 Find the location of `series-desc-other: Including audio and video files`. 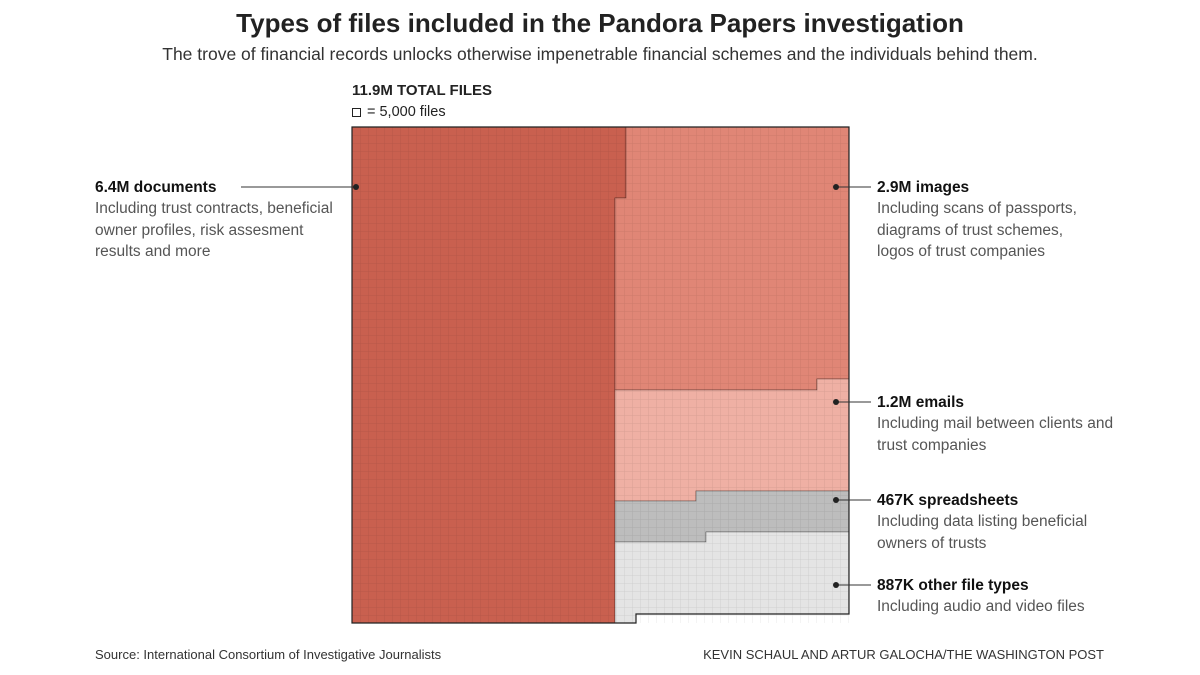

series-desc-other: Including audio and video files is located at coordinates (981, 606).